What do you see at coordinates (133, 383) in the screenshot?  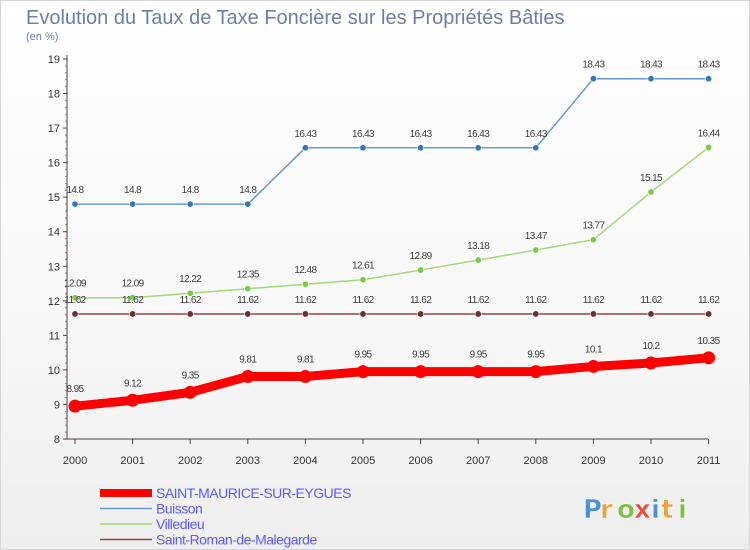 I see `data-label: 9.12` at bounding box center [133, 383].